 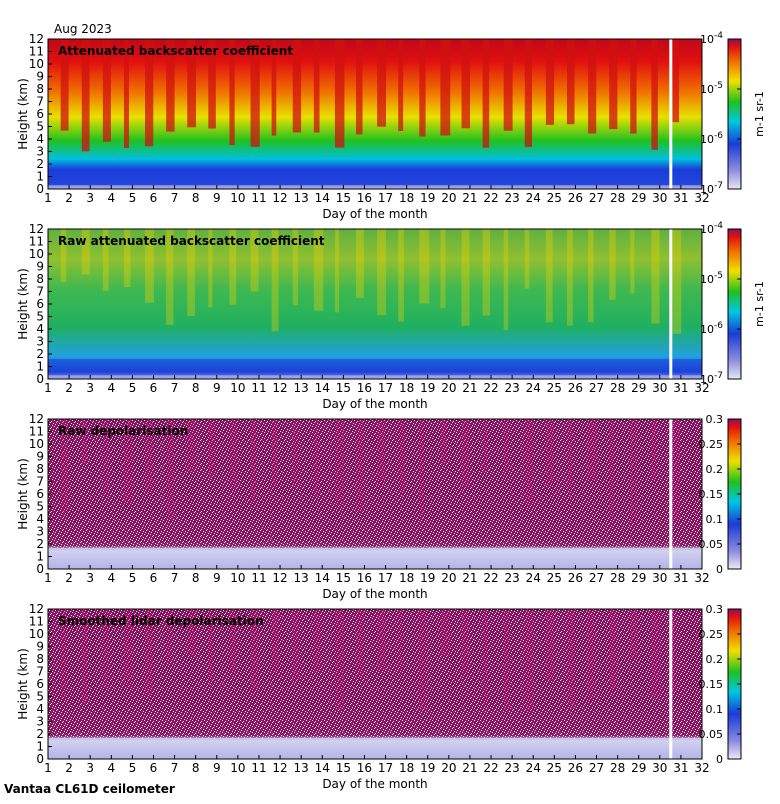 I want to click on x-tick-label: 27, so click(x=596, y=768).